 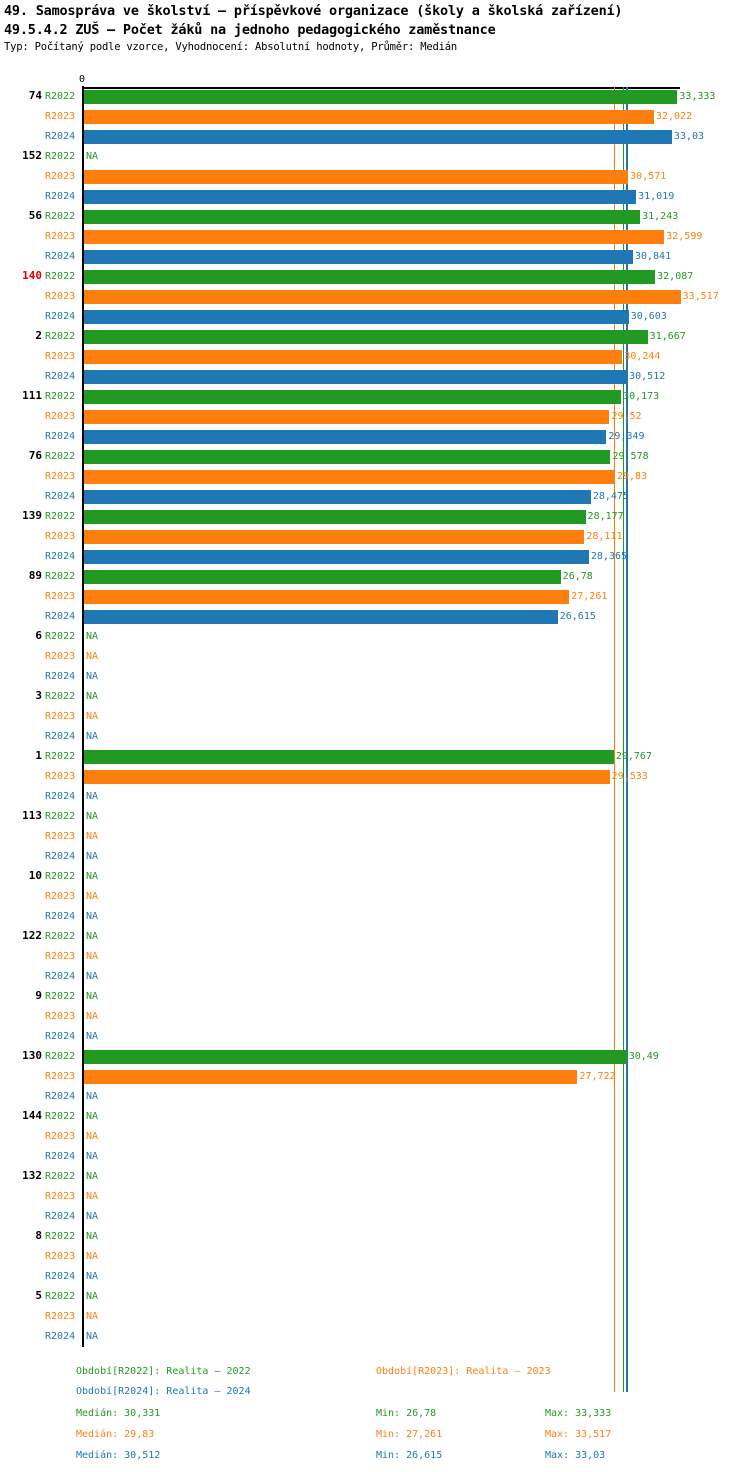 I want to click on group-label-5: 5, so click(x=38, y=1295).